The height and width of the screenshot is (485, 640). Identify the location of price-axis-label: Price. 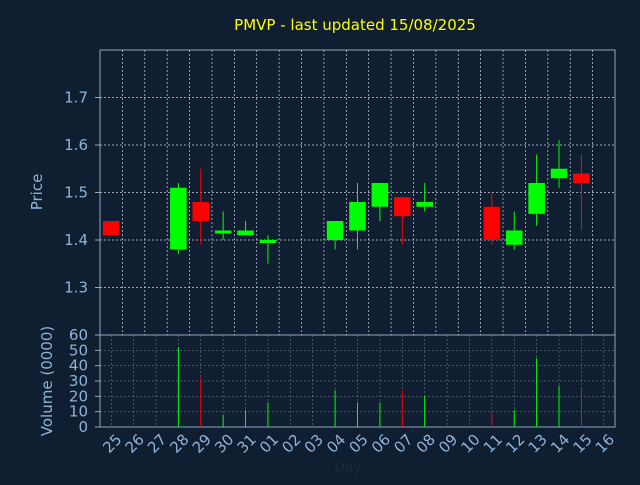
(37, 192).